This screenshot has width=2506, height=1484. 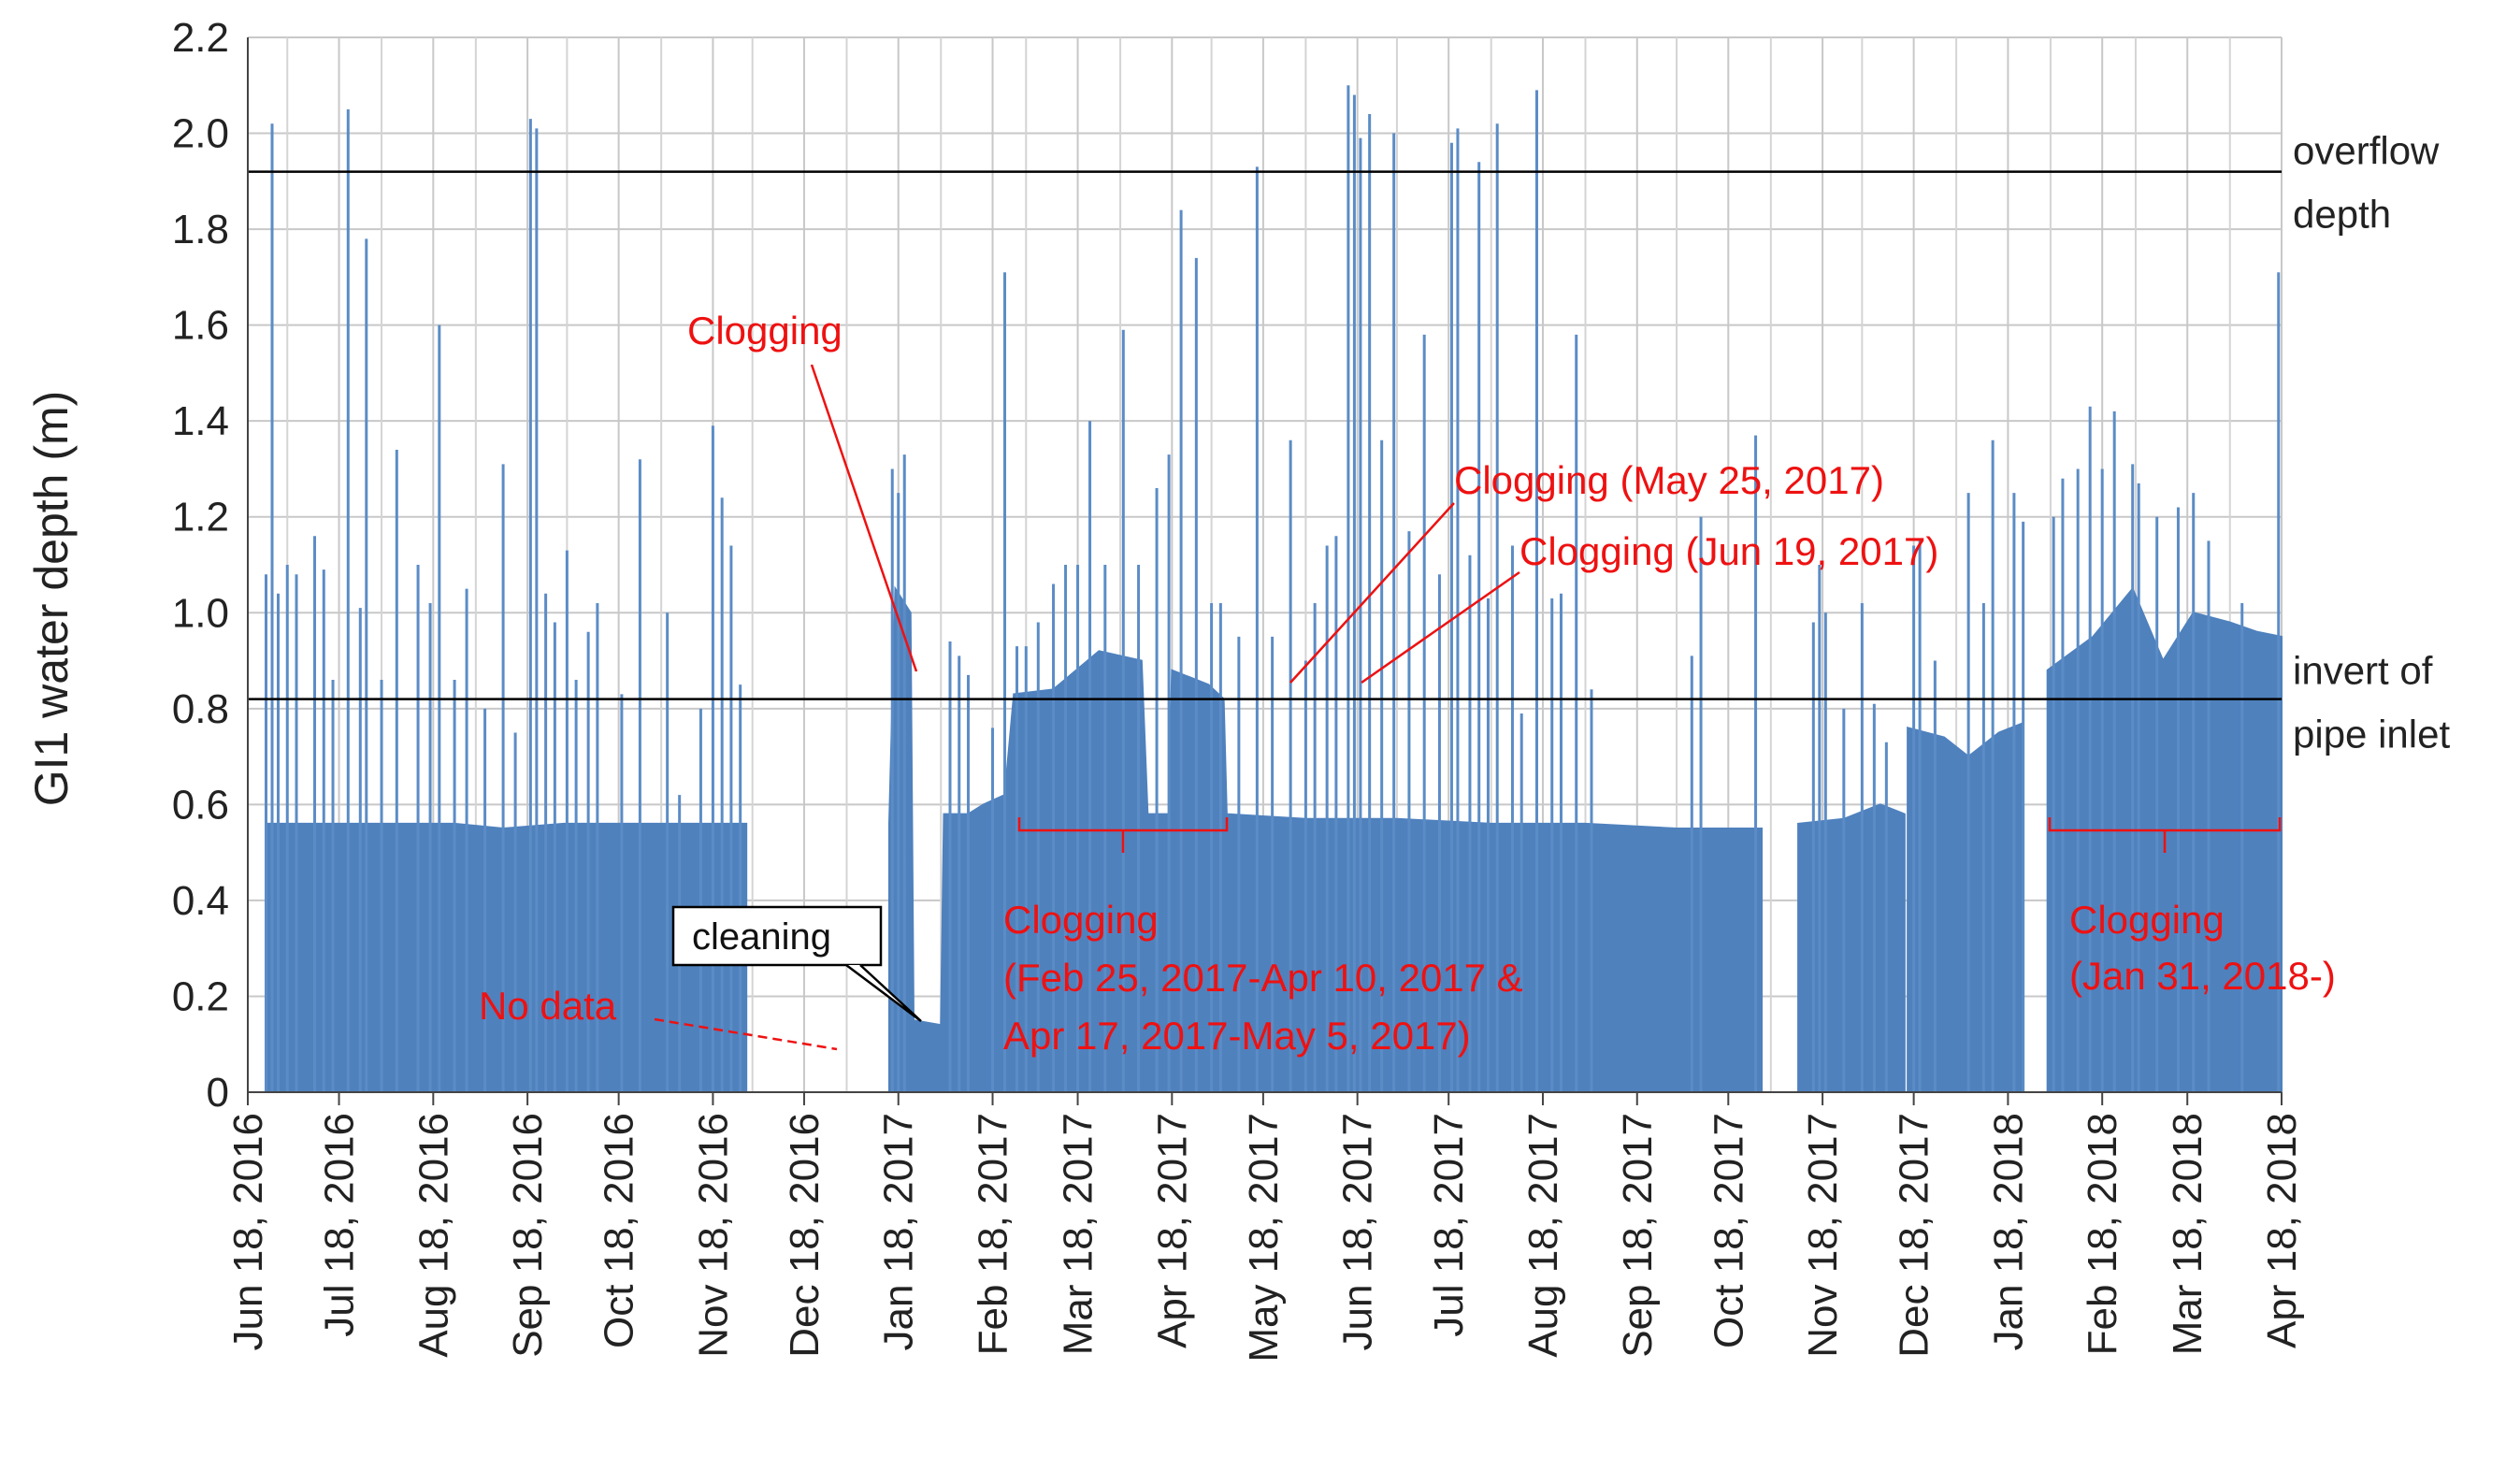 What do you see at coordinates (2147, 920) in the screenshot?
I see `annotation-clogging-2018: Clogging` at bounding box center [2147, 920].